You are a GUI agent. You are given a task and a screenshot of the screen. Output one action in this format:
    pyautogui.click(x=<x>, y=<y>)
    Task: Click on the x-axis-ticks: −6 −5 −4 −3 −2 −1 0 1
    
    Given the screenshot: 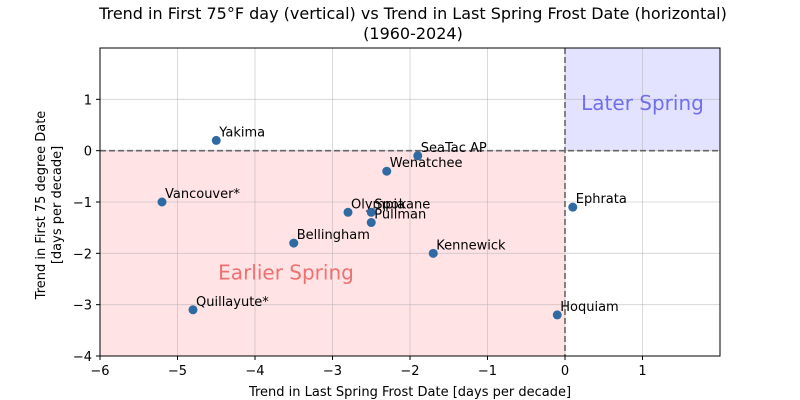 What is the action you would take?
    pyautogui.click(x=368, y=367)
    